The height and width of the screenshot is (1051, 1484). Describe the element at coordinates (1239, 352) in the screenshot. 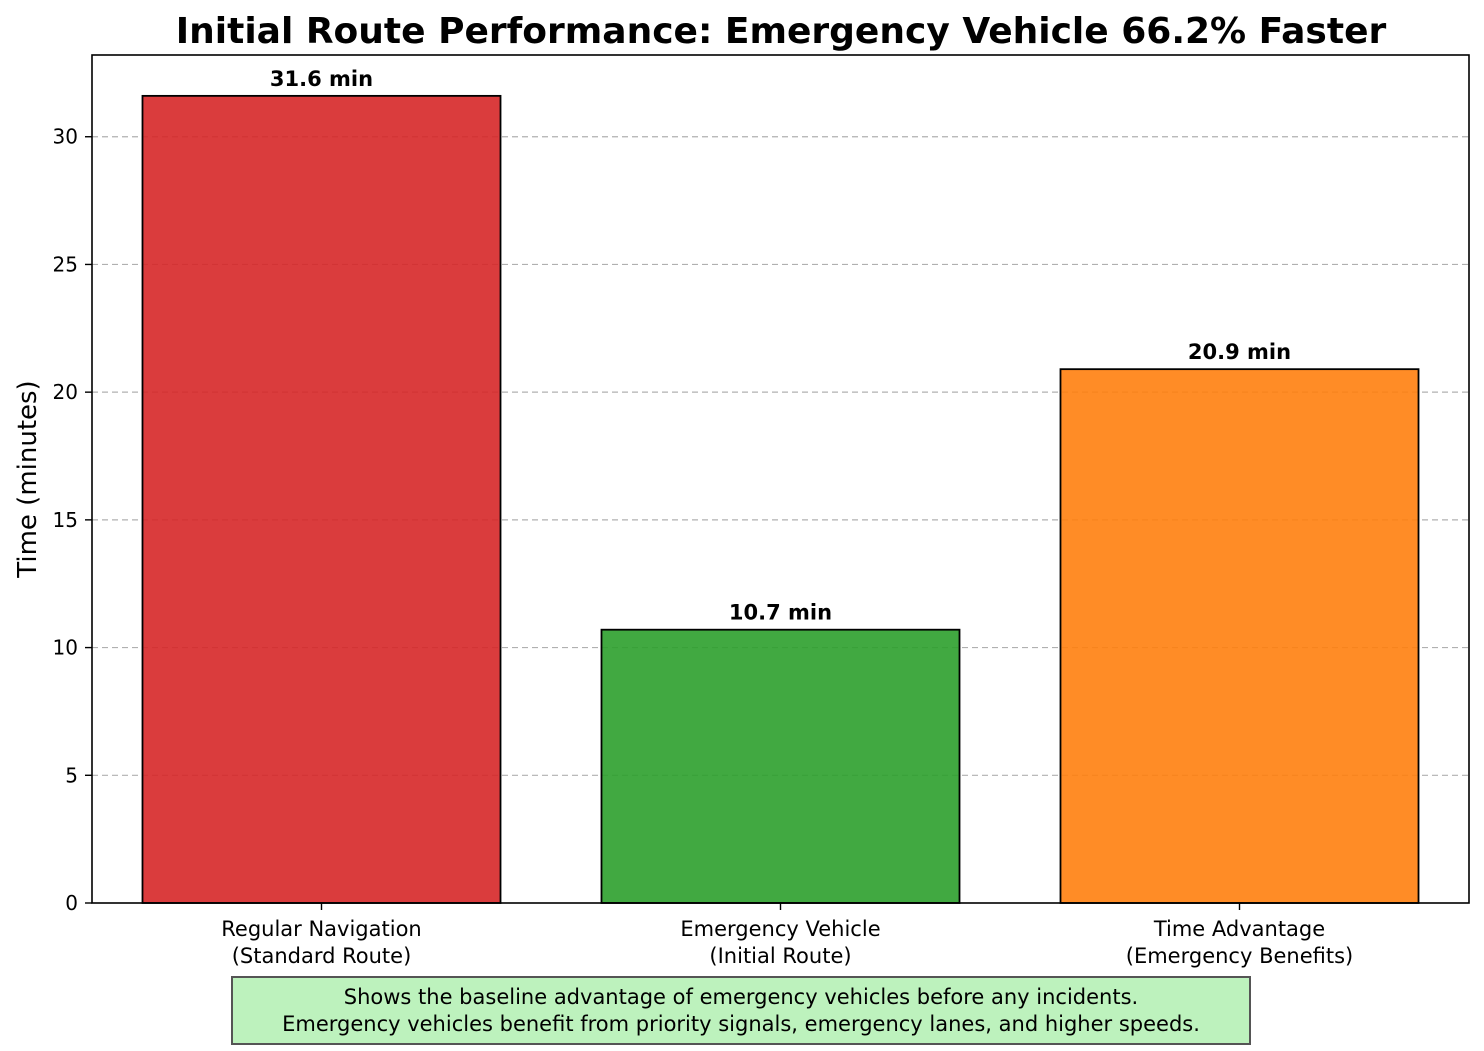

I see `bar-value-label: 20.9 min` at that location.